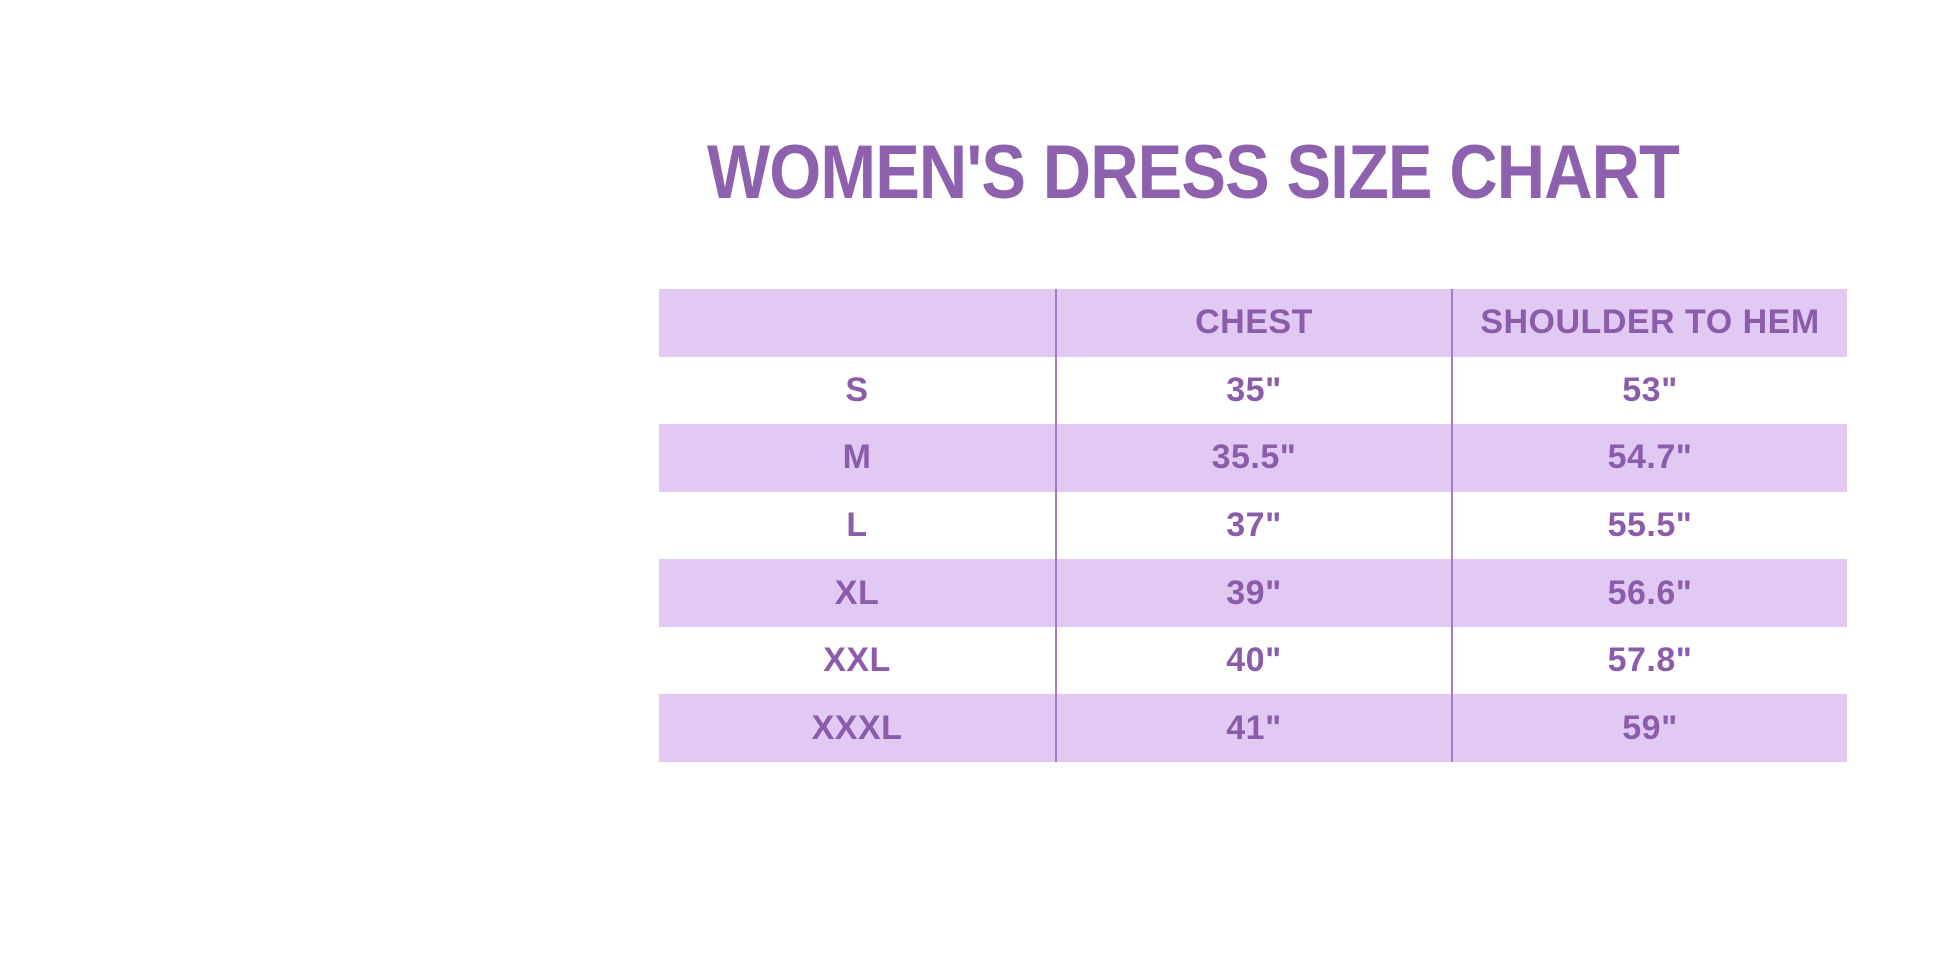 The width and height of the screenshot is (1946, 973). Describe the element at coordinates (1649, 323) in the screenshot. I see `header-cell-shoulder-to-hem: SHOULDER TO HEM` at that location.